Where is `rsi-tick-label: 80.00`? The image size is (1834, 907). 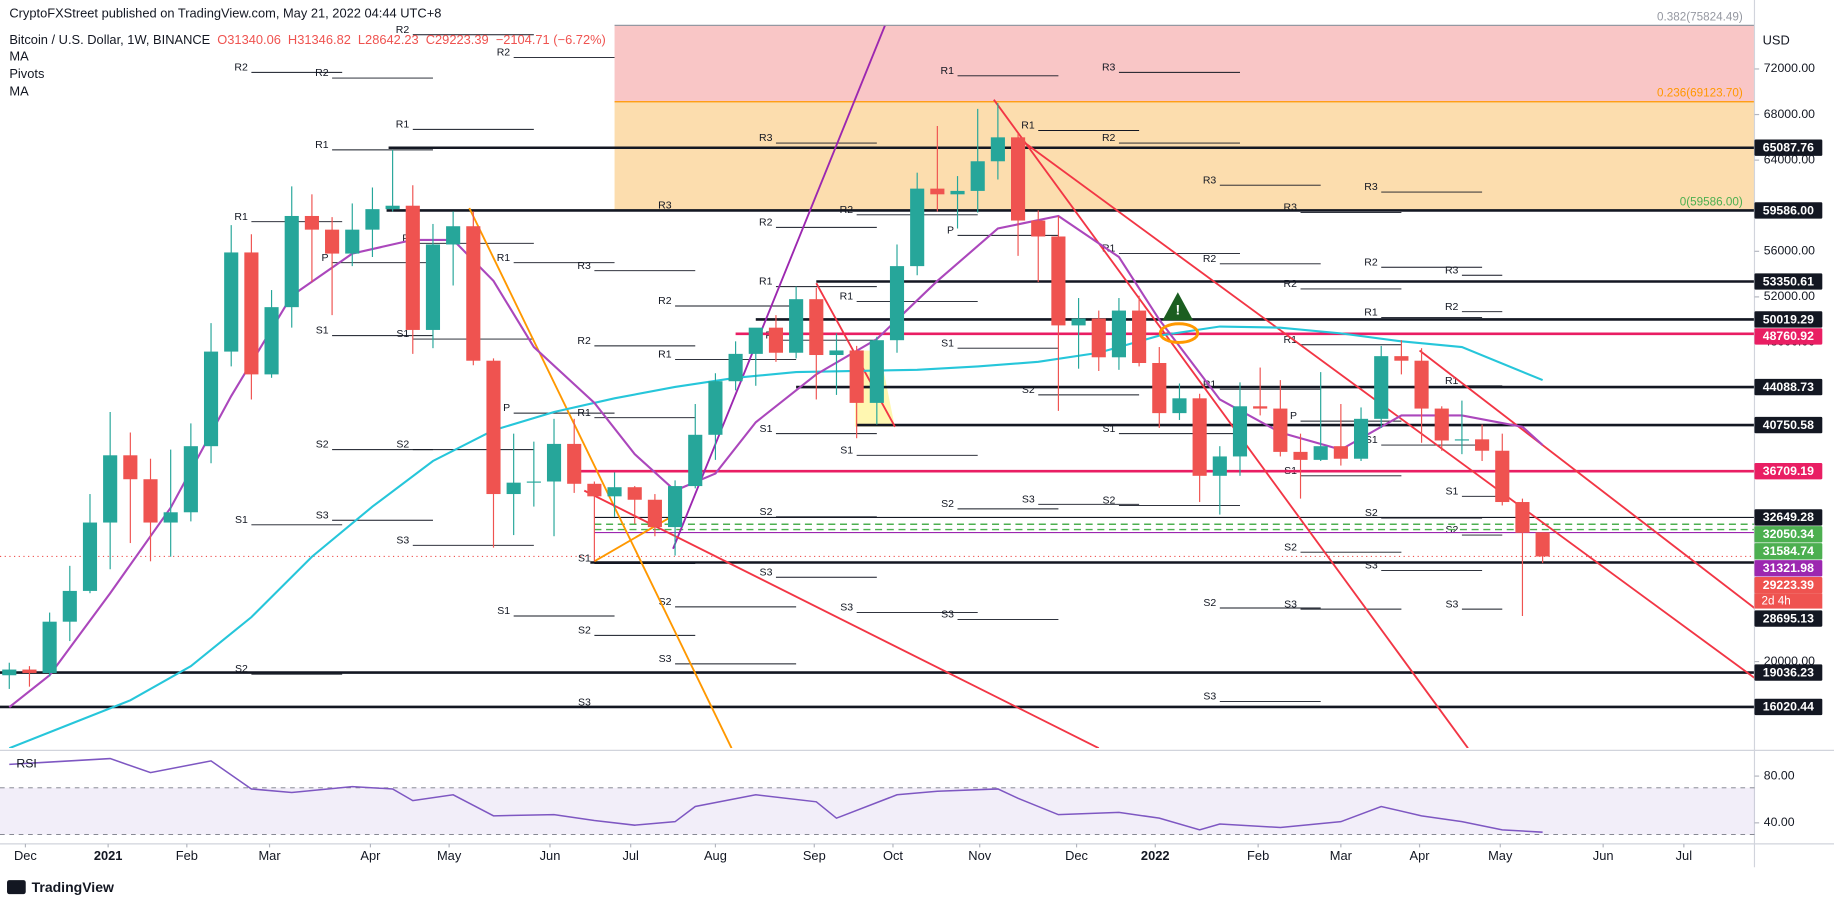 rsi-tick-label: 80.00 is located at coordinates (1779, 775).